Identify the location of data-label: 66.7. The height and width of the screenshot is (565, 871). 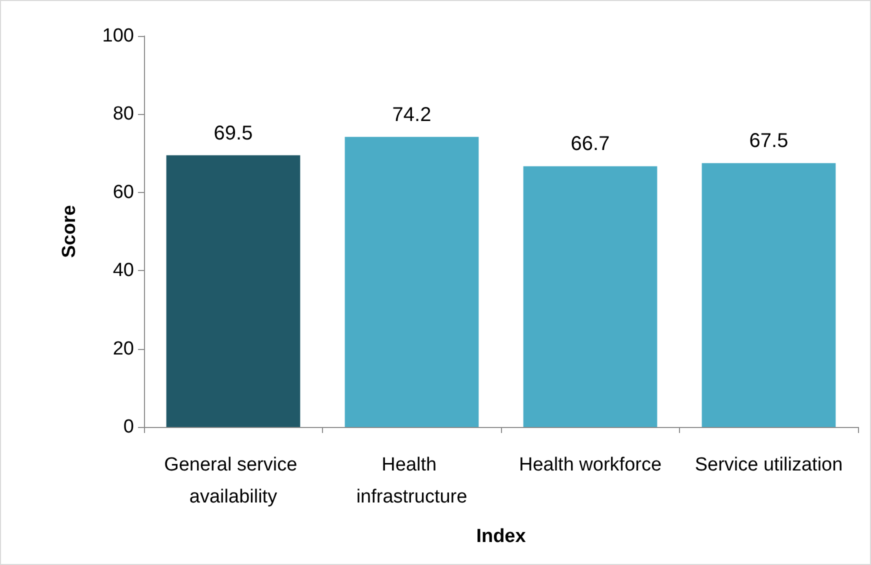
(590, 144).